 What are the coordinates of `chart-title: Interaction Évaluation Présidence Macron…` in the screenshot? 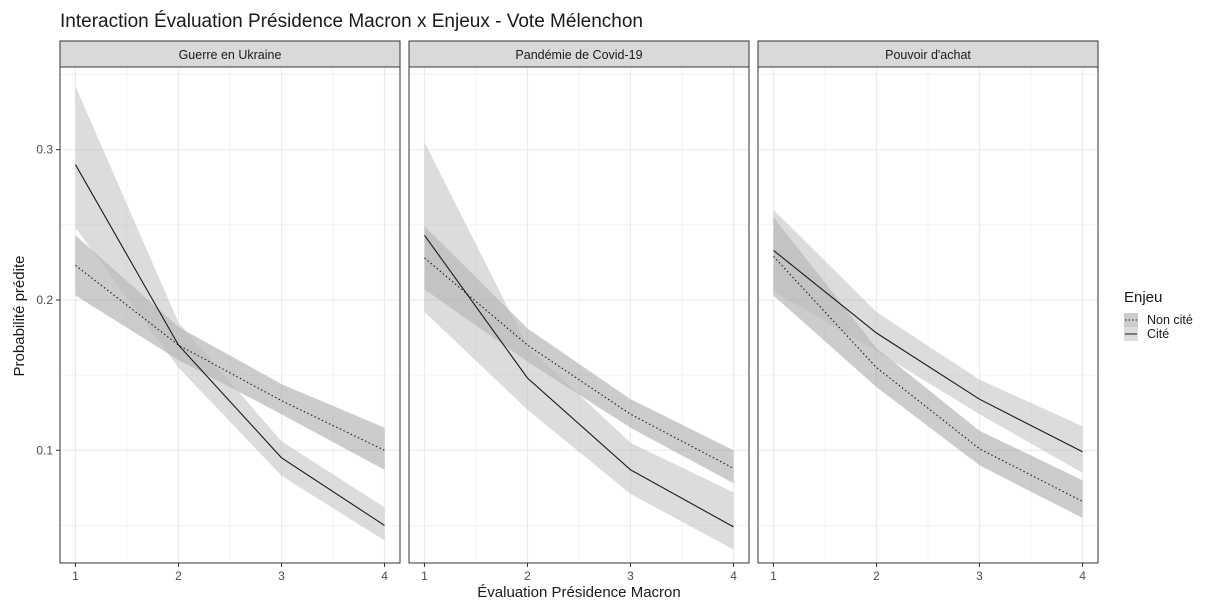 It's located at (351, 21).